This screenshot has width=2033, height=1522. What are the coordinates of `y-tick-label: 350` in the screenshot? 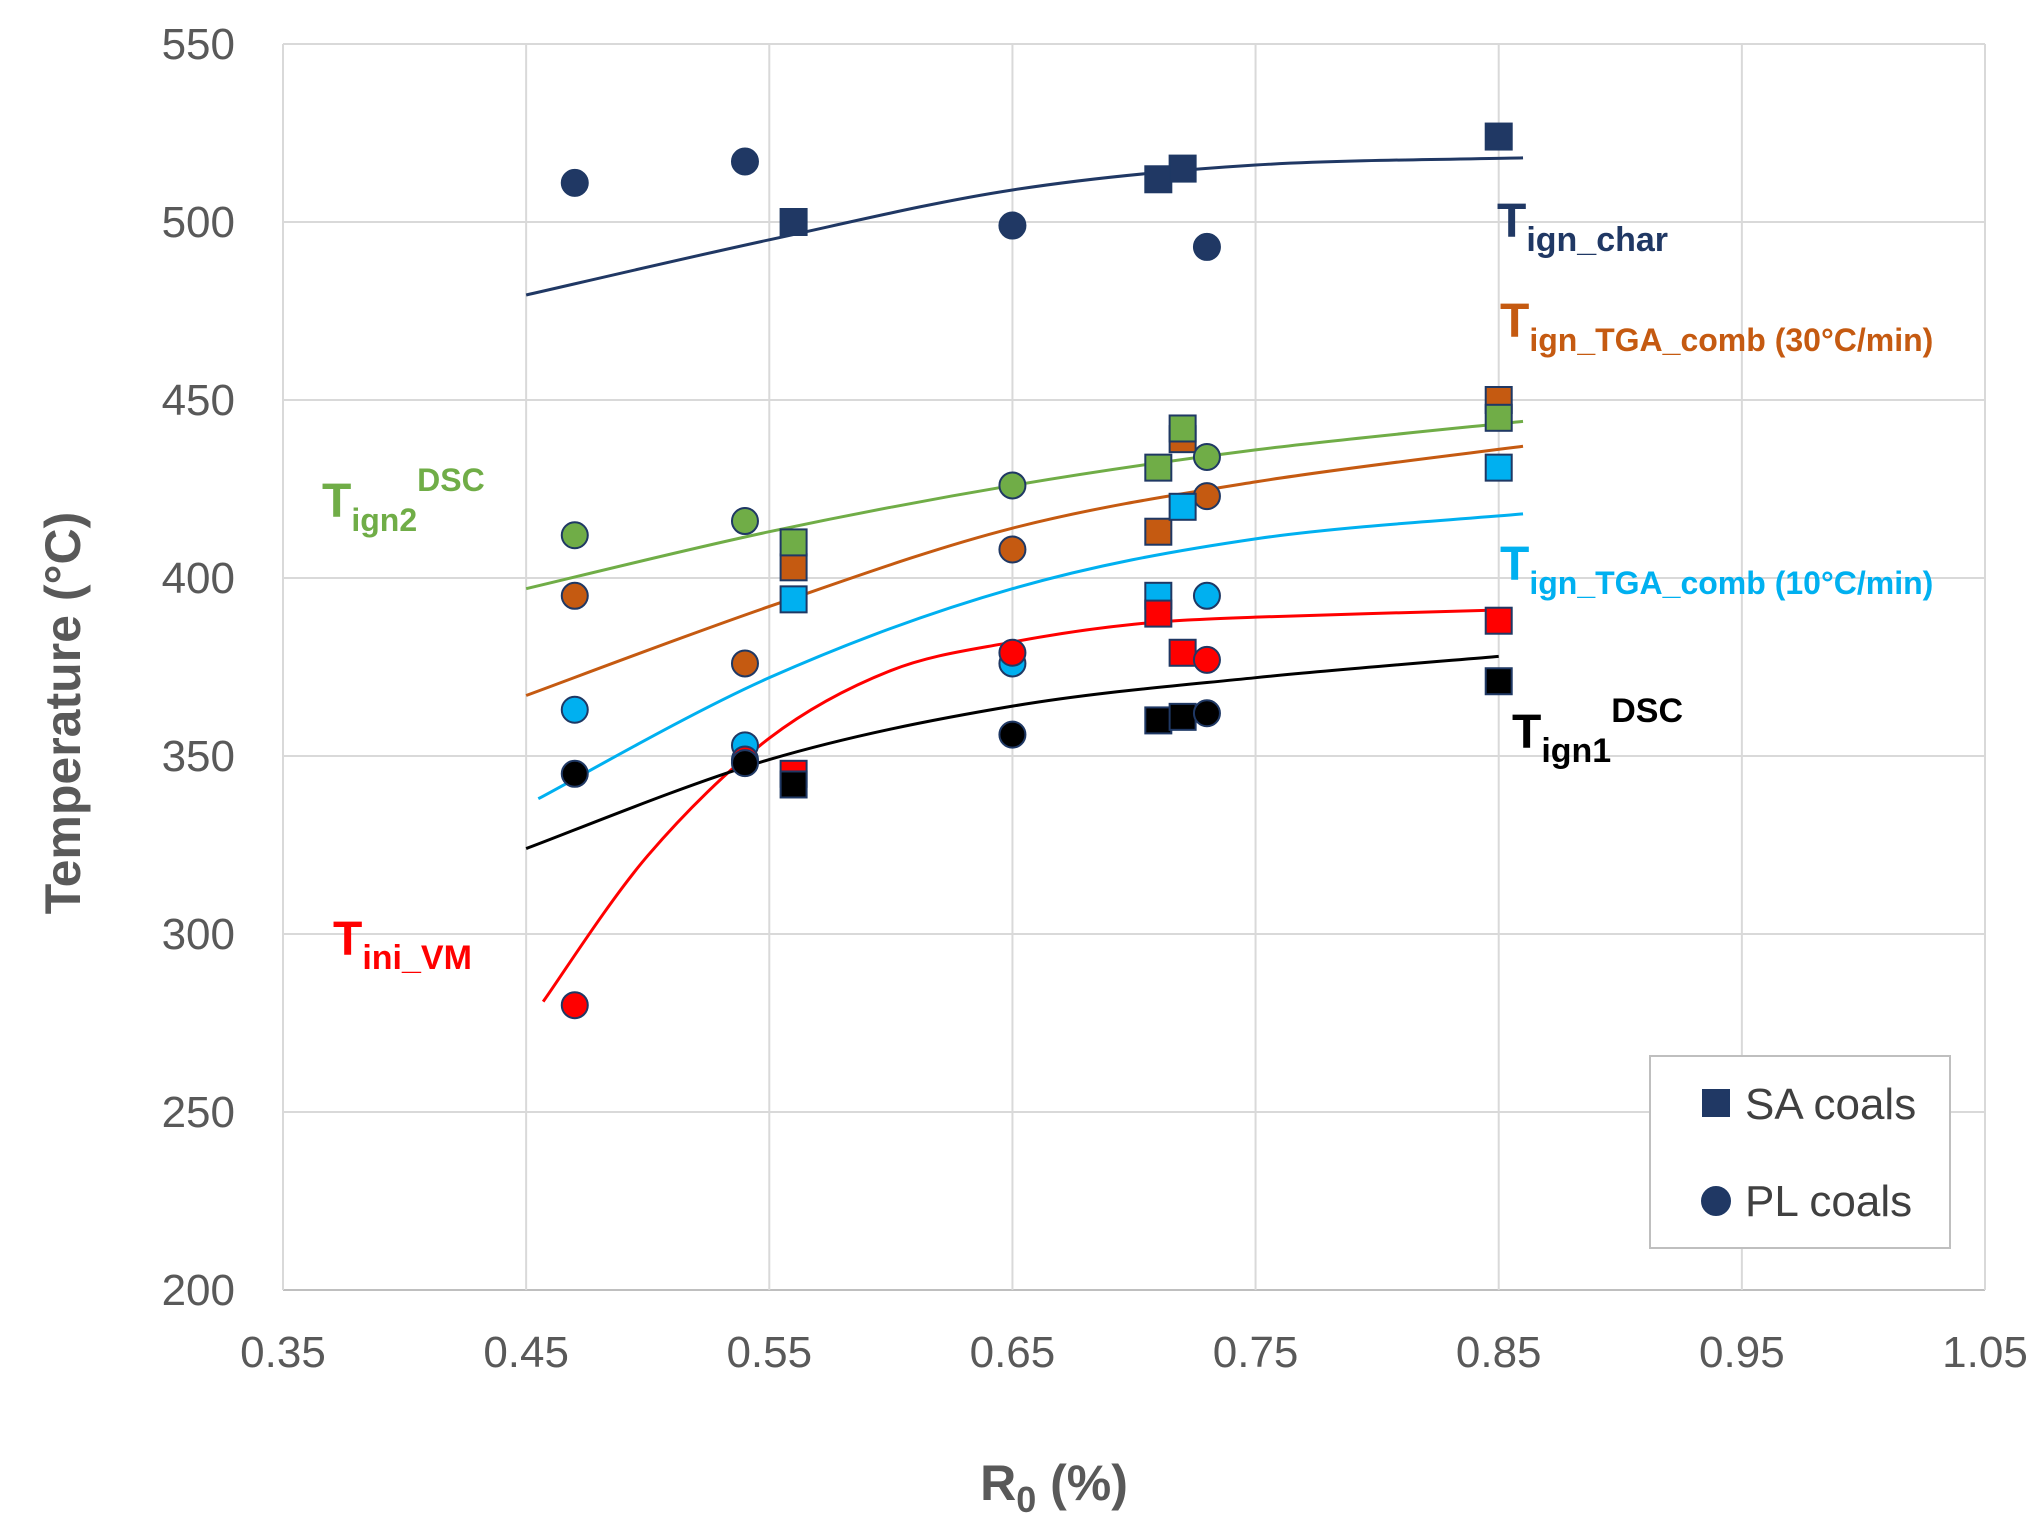 It's located at (198, 756).